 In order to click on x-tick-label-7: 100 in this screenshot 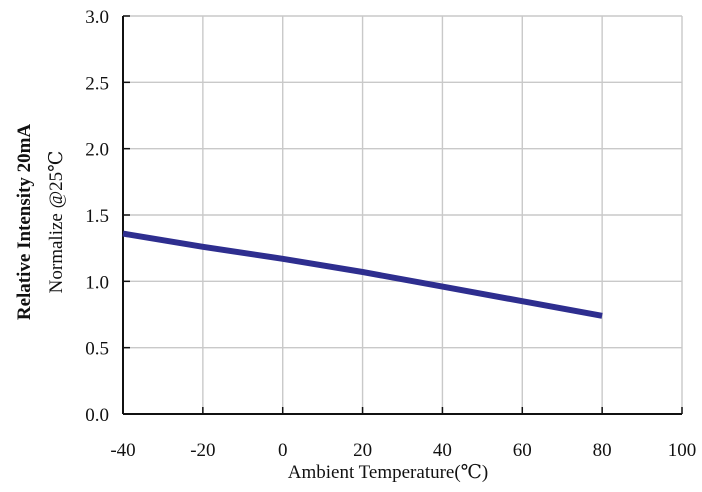, I will do `click(682, 450)`.